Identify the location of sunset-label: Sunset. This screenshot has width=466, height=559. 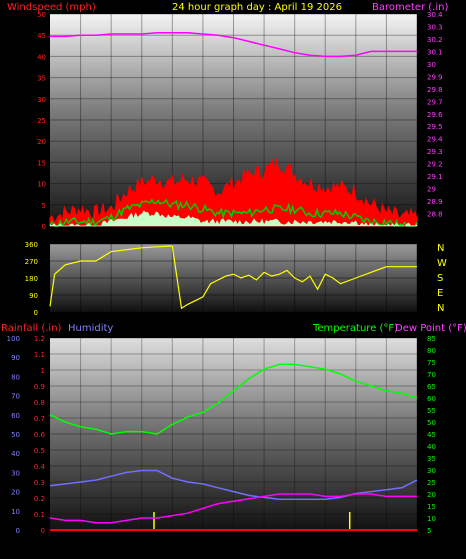
(350, 542).